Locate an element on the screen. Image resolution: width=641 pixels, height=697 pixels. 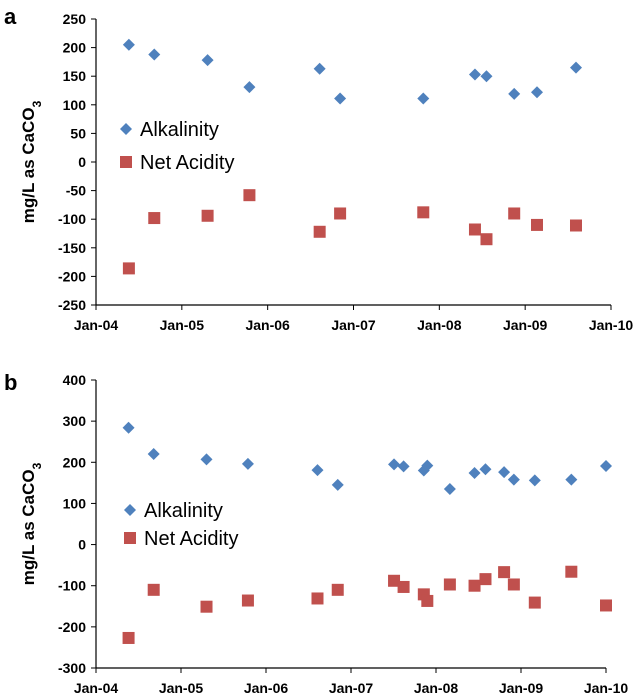
panel-a-label: a is located at coordinates (10, 16).